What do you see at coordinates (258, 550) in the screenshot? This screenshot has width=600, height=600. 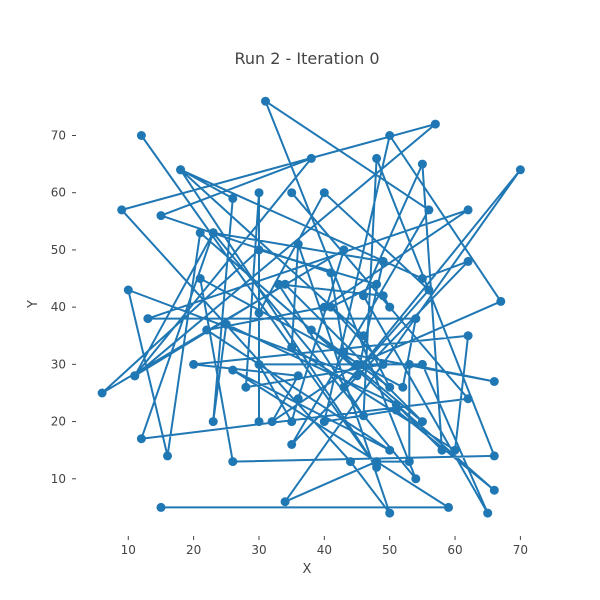 I see `x-tick-label: 30` at bounding box center [258, 550].